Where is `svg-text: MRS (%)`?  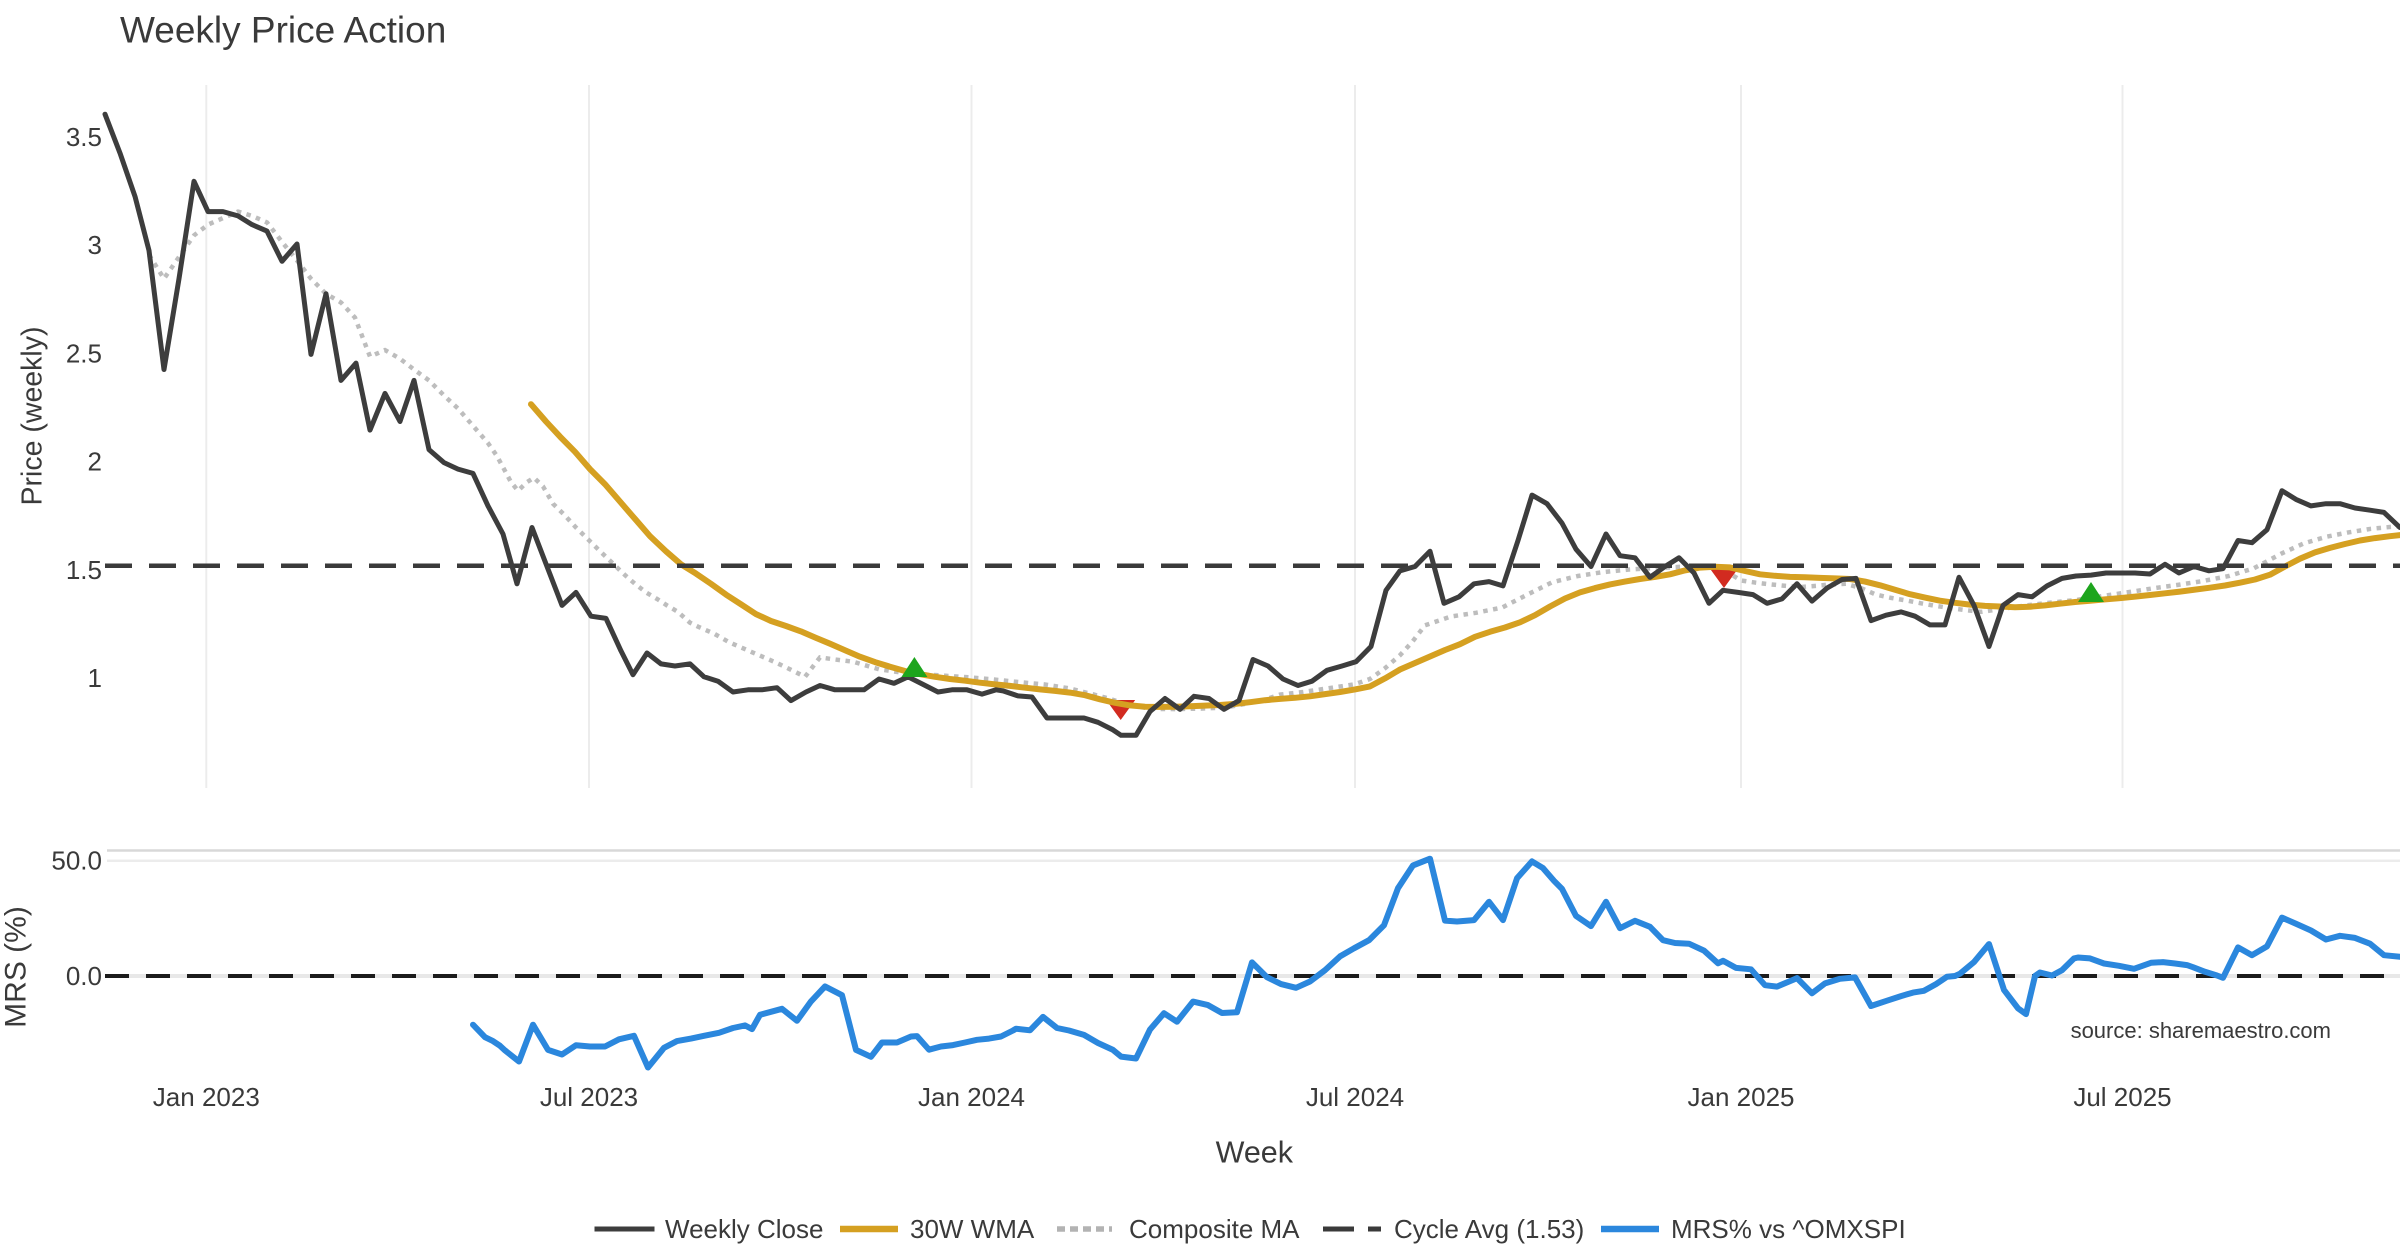
svg-text: MRS (%) is located at coordinates (16, 967).